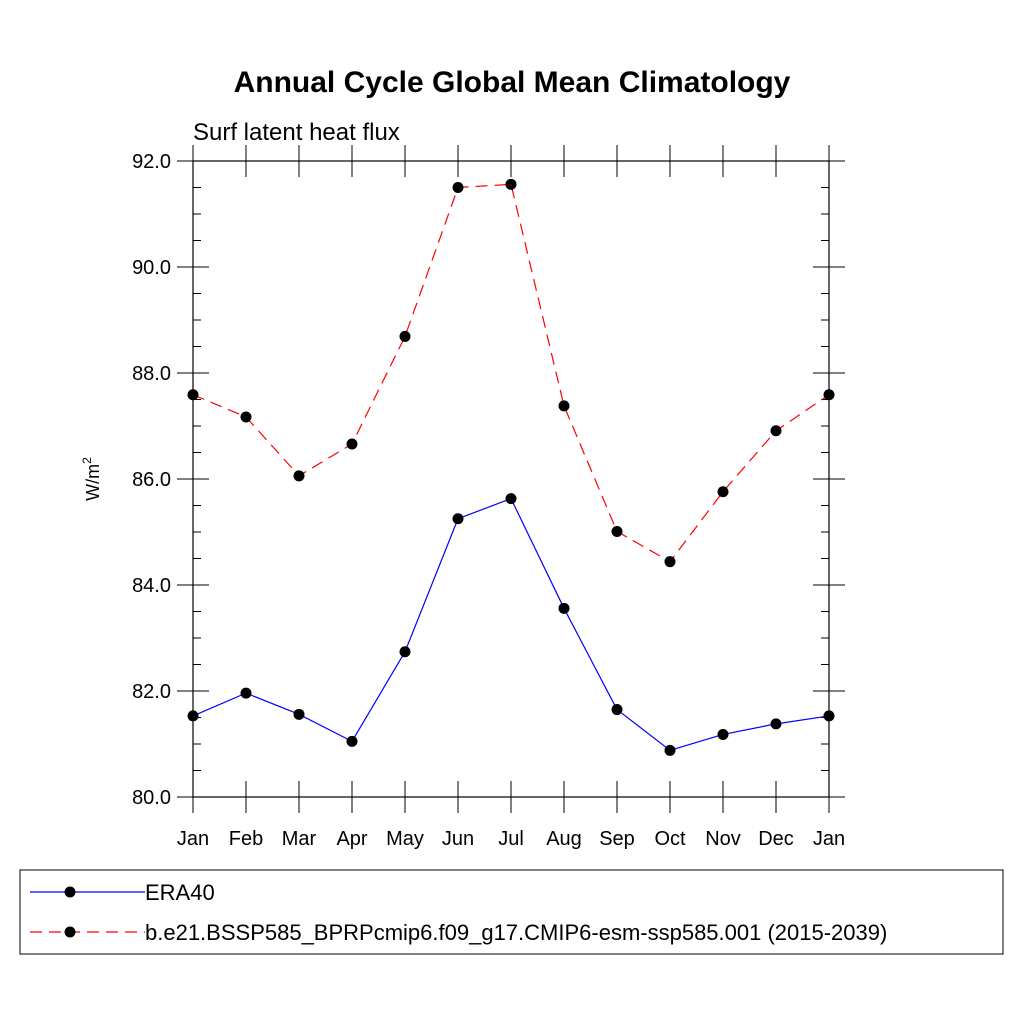 This screenshot has width=1024, height=1024. I want to click on legend-entry-label: ERA40, so click(180, 892).